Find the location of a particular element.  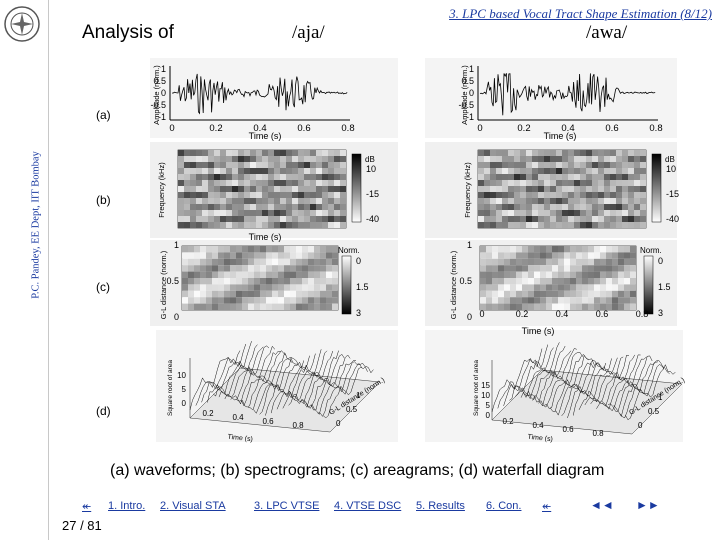

row-label-a: (a) is located at coordinates (103, 115).